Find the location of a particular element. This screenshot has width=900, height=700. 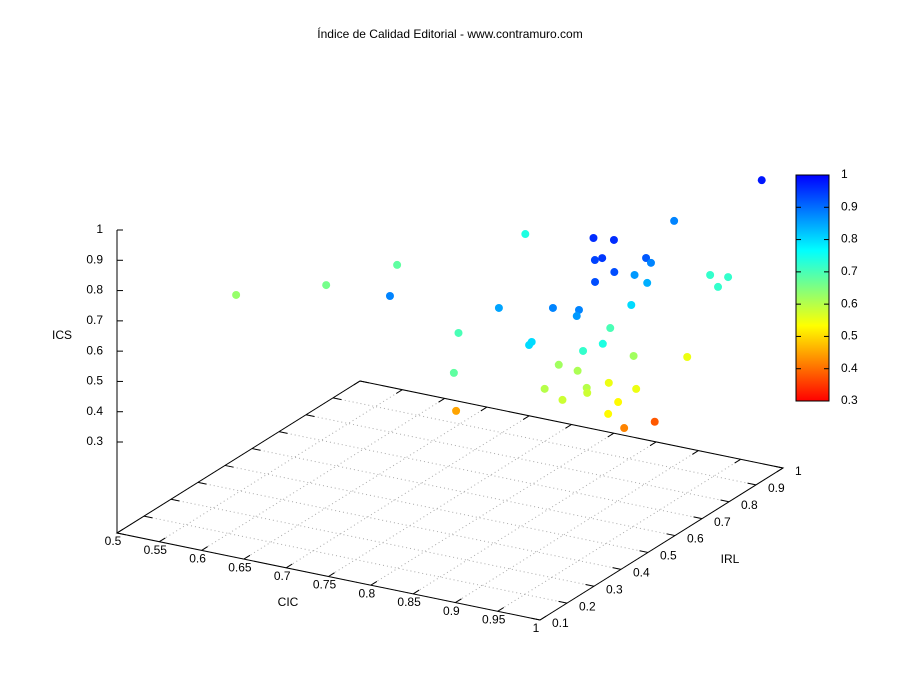

z-tick-label: 0.8 is located at coordinates (94, 290).